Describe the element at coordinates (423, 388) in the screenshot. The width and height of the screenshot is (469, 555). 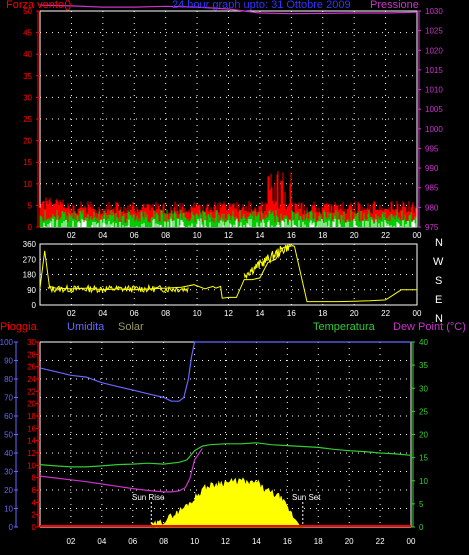
I see `temperature-tick-label: 30` at that location.